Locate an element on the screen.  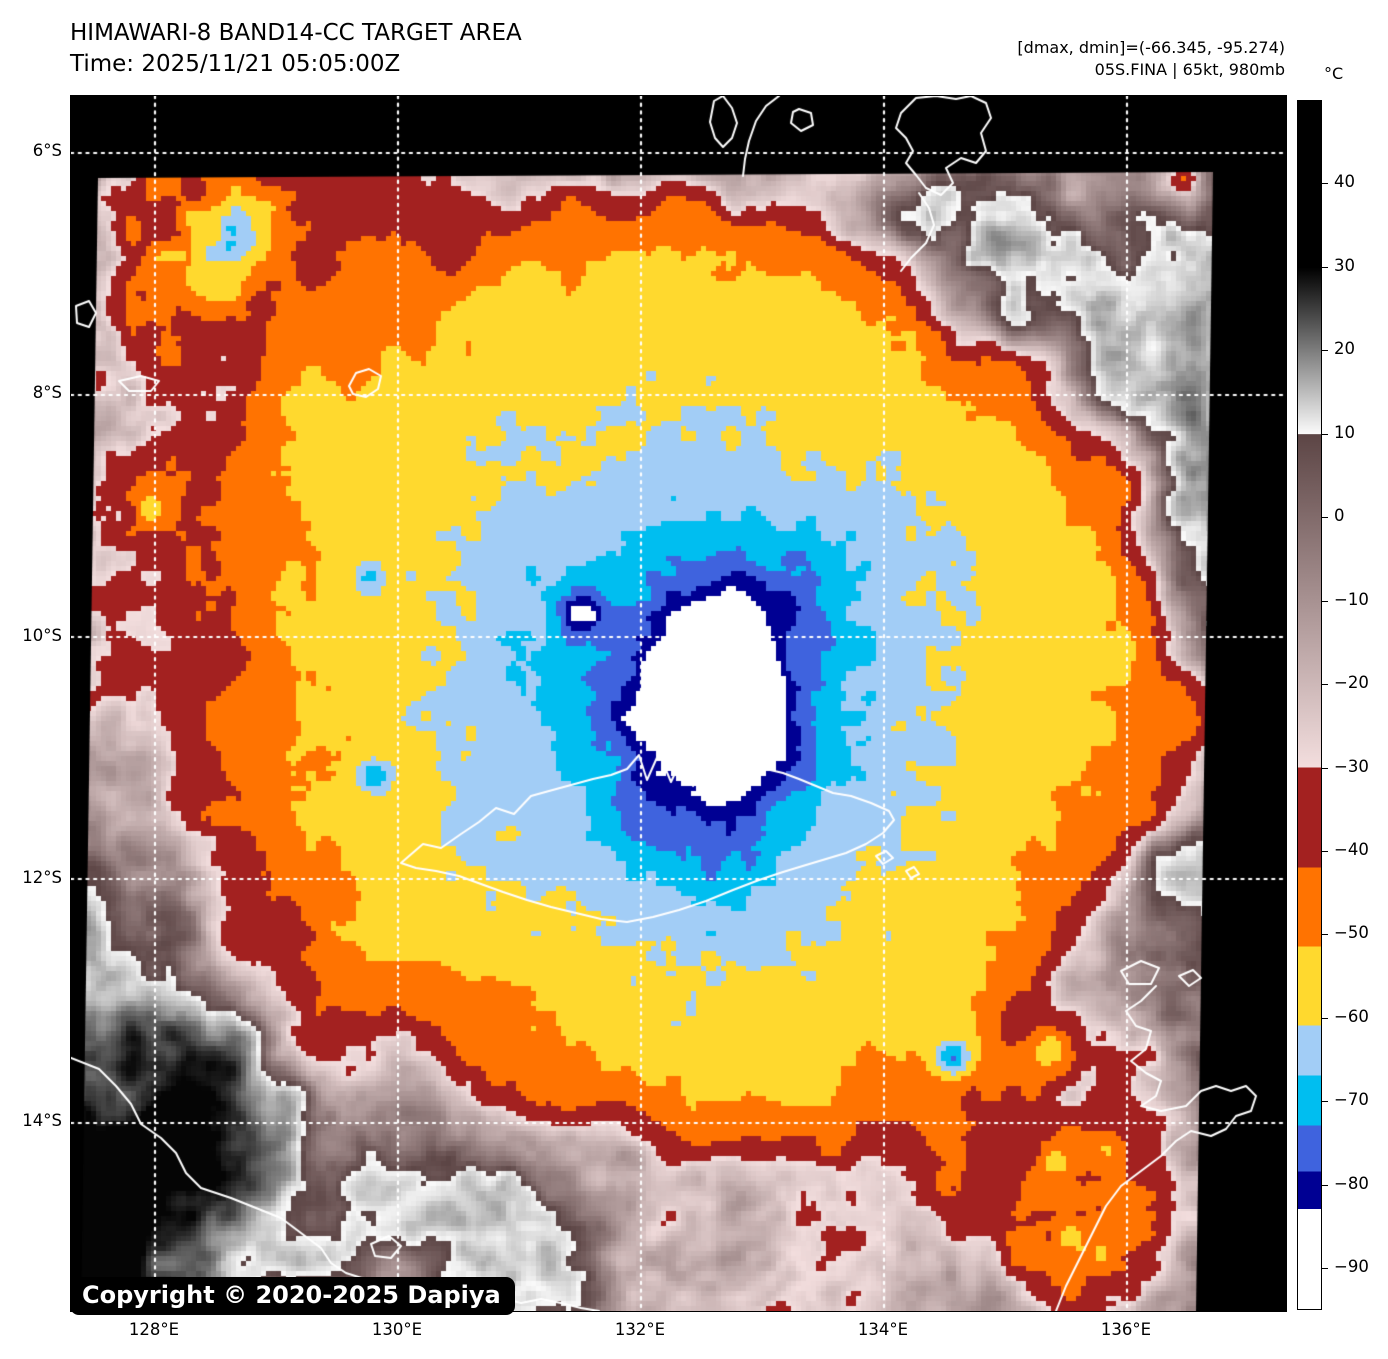
lat-tick-label: 8°S is located at coordinates (47, 393).